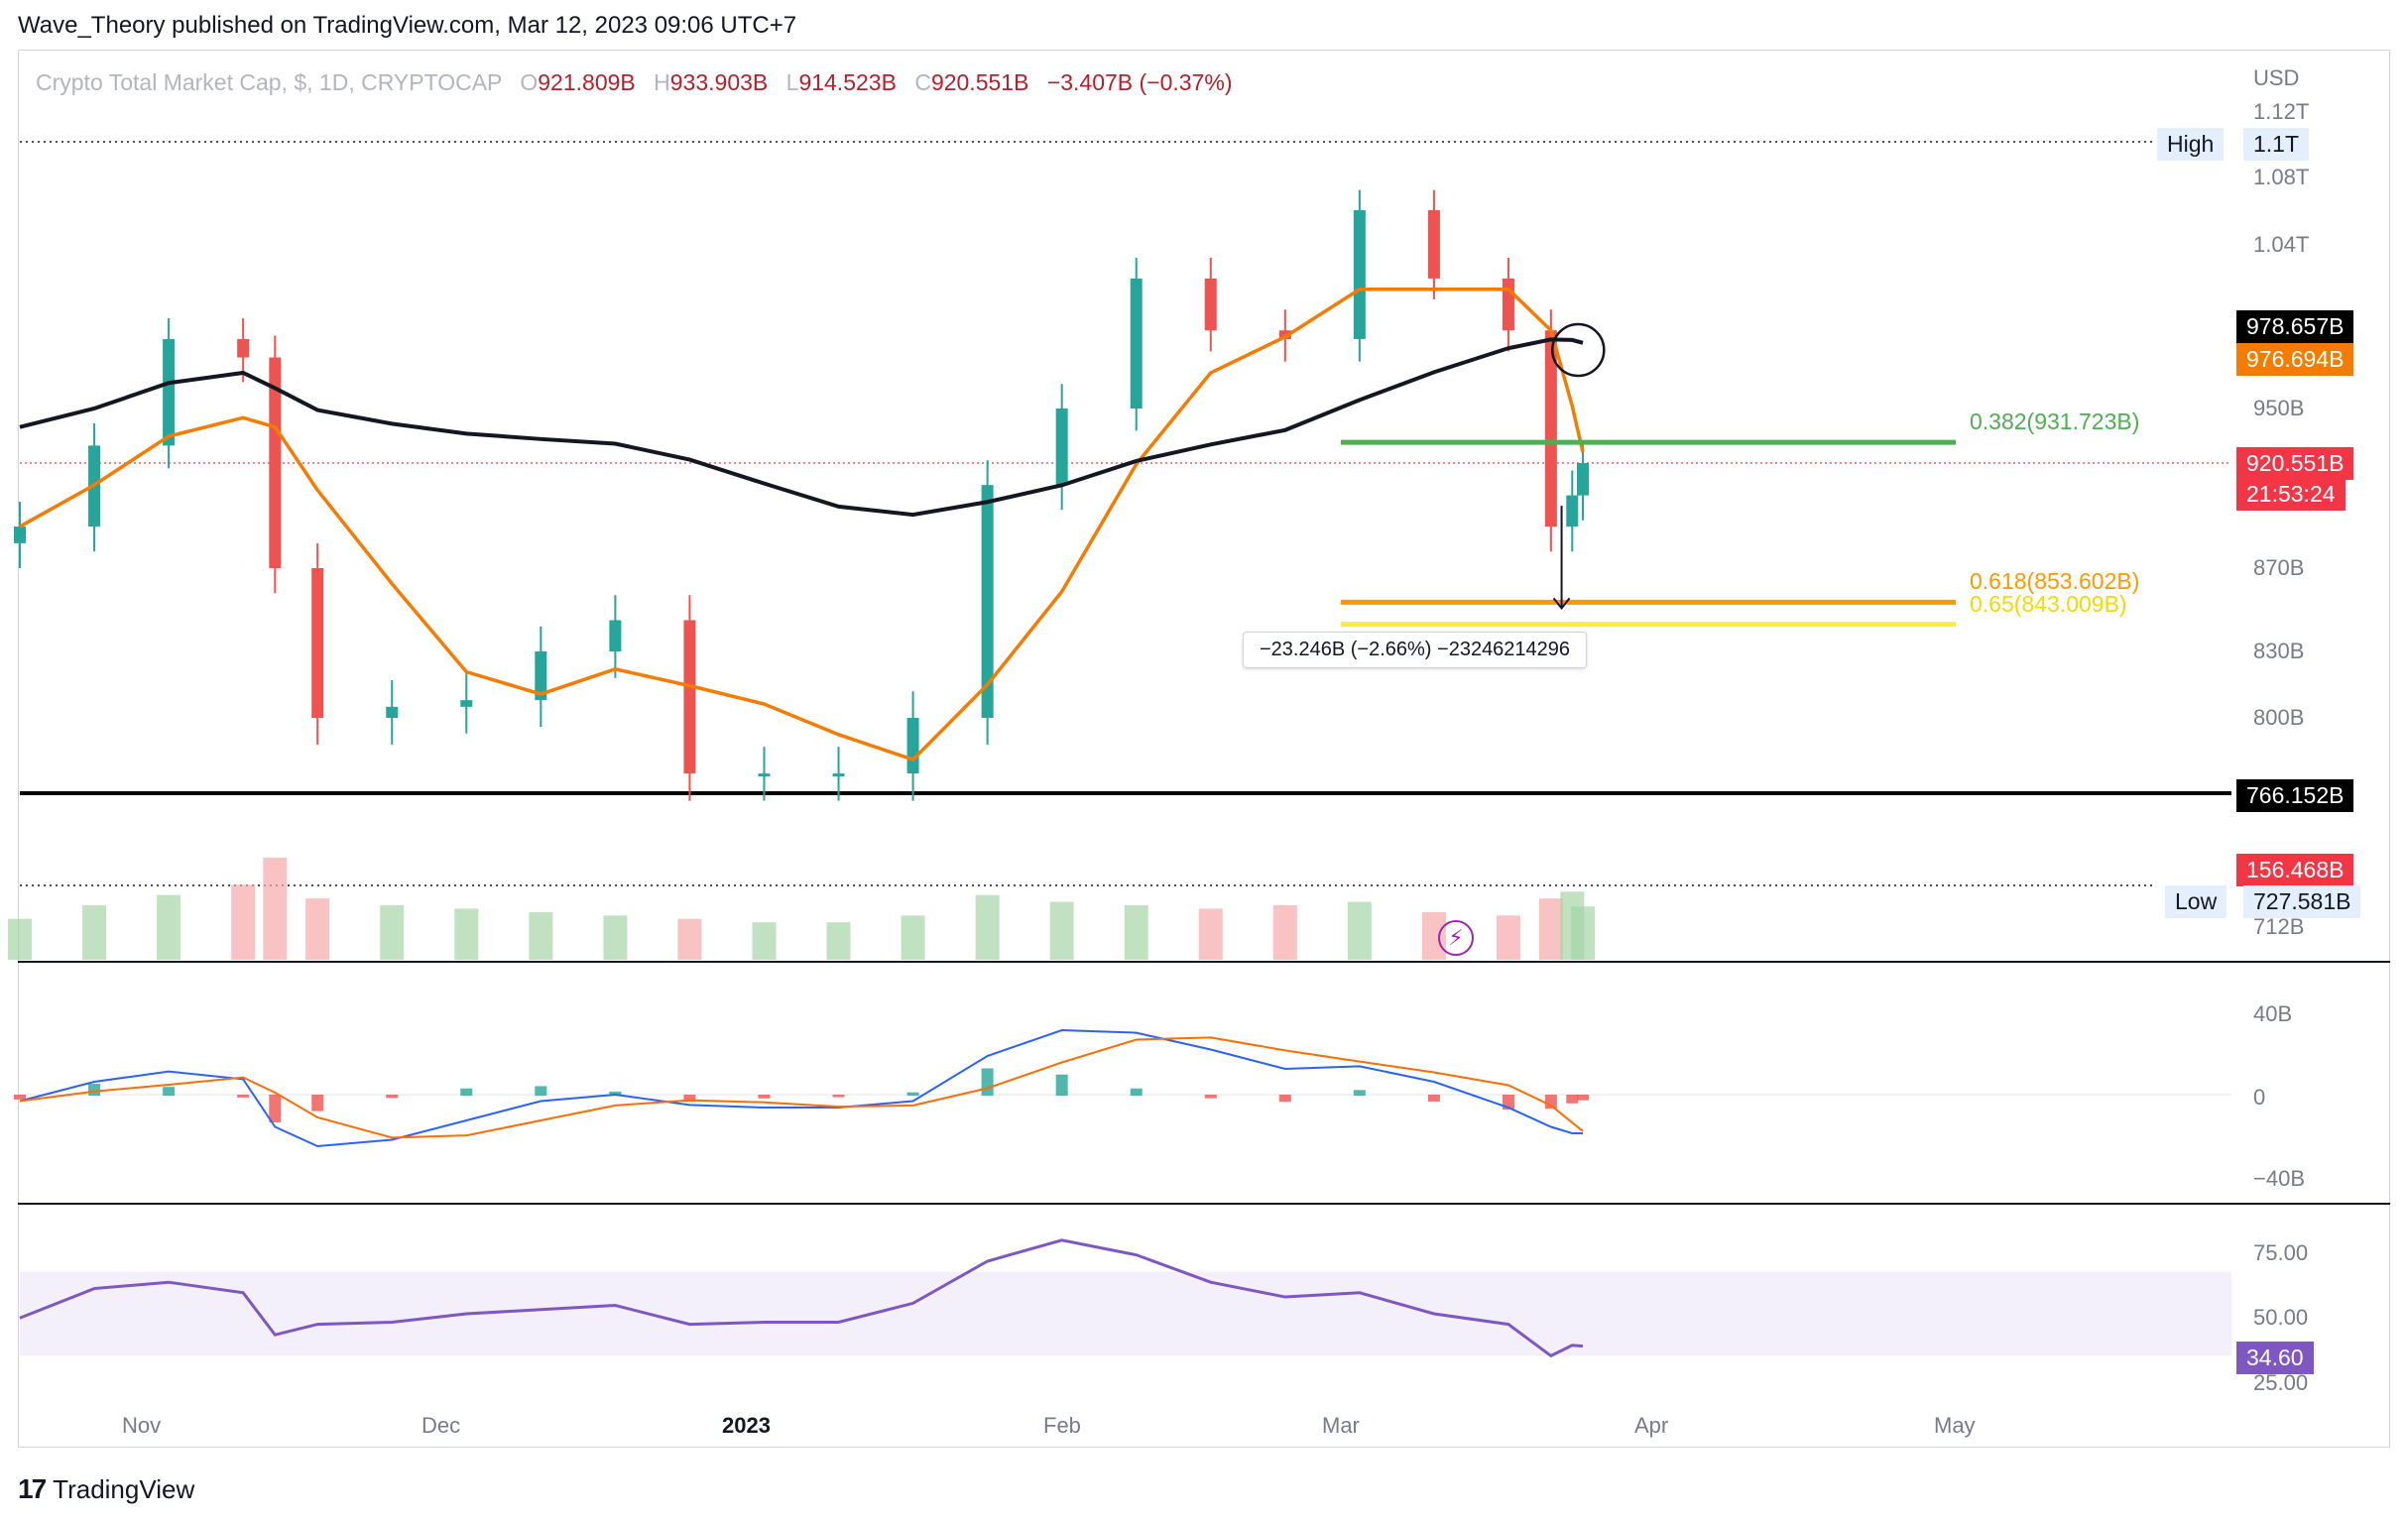 The height and width of the screenshot is (1521, 2408). I want to click on open-value: 921.809B, so click(587, 82).